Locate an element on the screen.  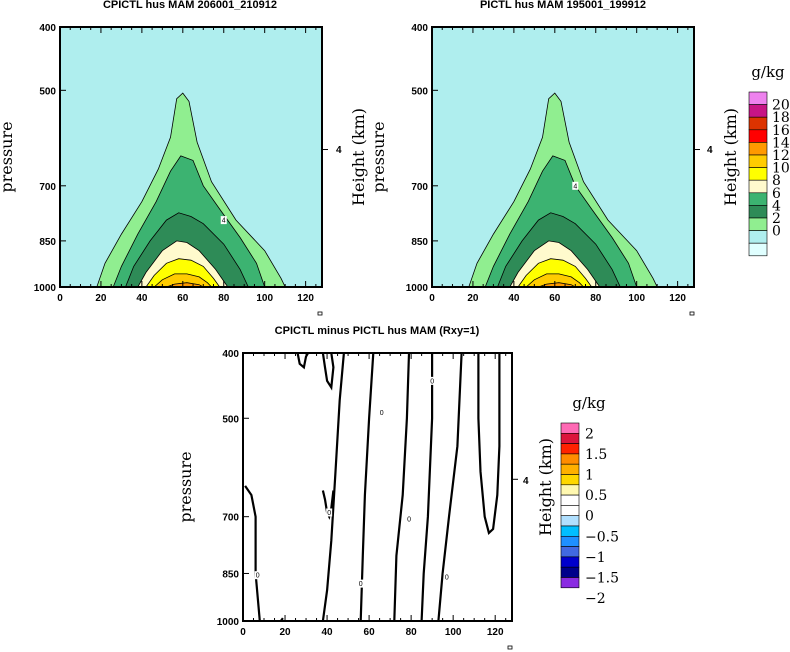
colorbar-label: 6 is located at coordinates (776, 194).